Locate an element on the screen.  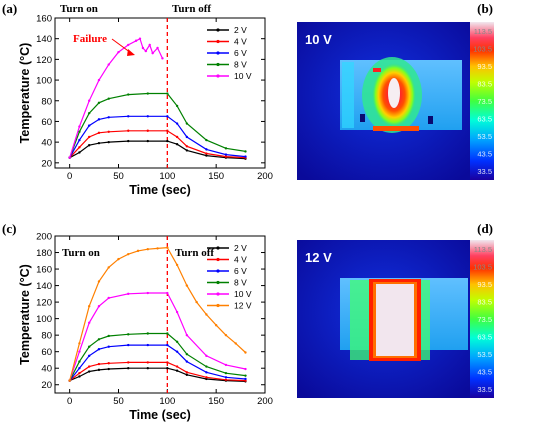
series-line-8v is located at coordinates (157, 125).